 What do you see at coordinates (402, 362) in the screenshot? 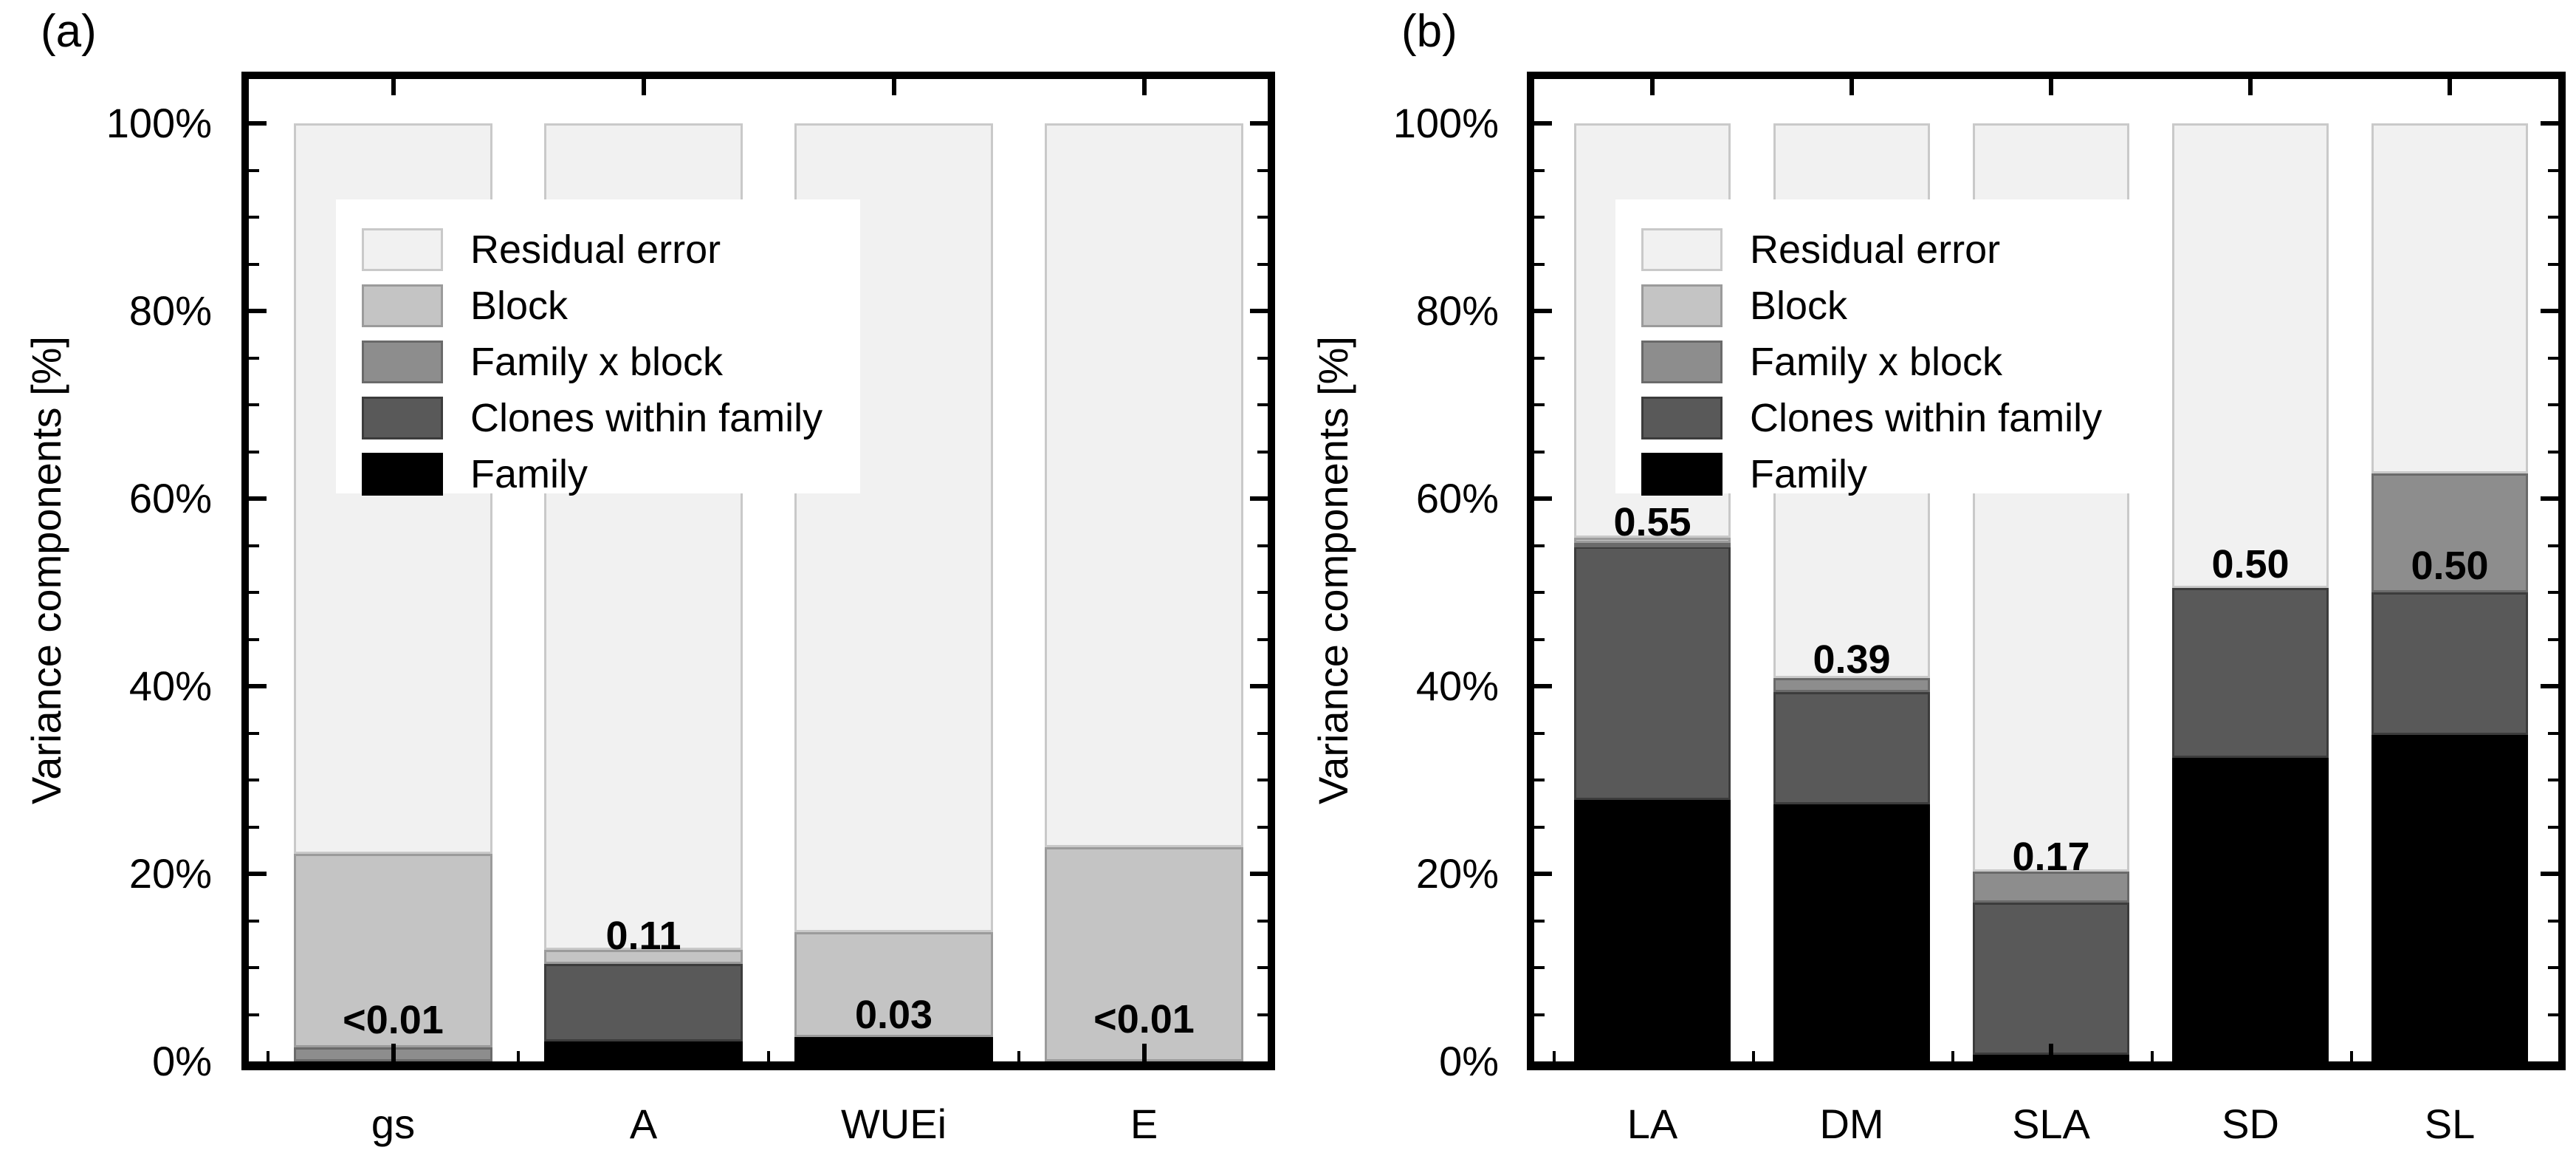
I see `legend-swatch-famxblock` at bounding box center [402, 362].